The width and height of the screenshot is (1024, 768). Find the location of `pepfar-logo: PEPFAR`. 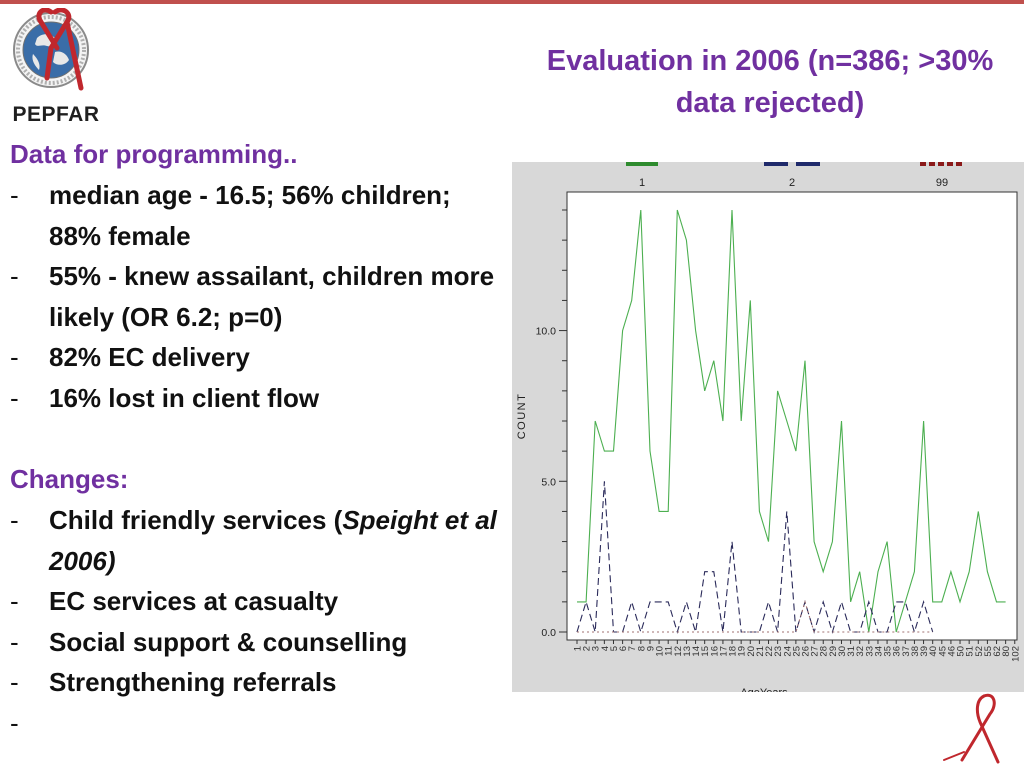

pepfar-logo: PEPFAR is located at coordinates (56, 67).